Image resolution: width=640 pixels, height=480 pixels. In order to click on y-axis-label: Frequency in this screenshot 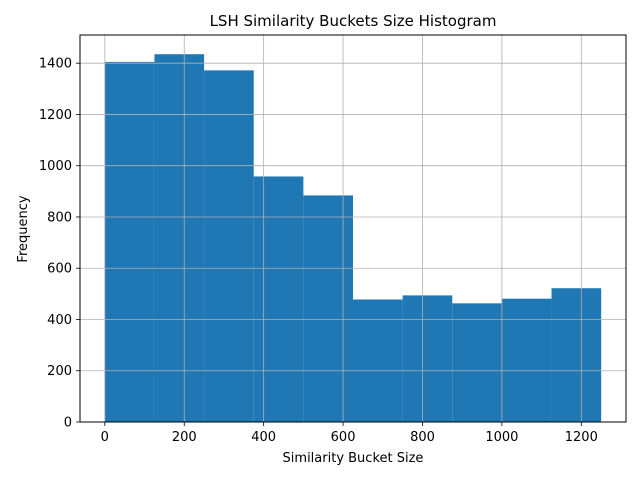, I will do `click(23, 228)`.